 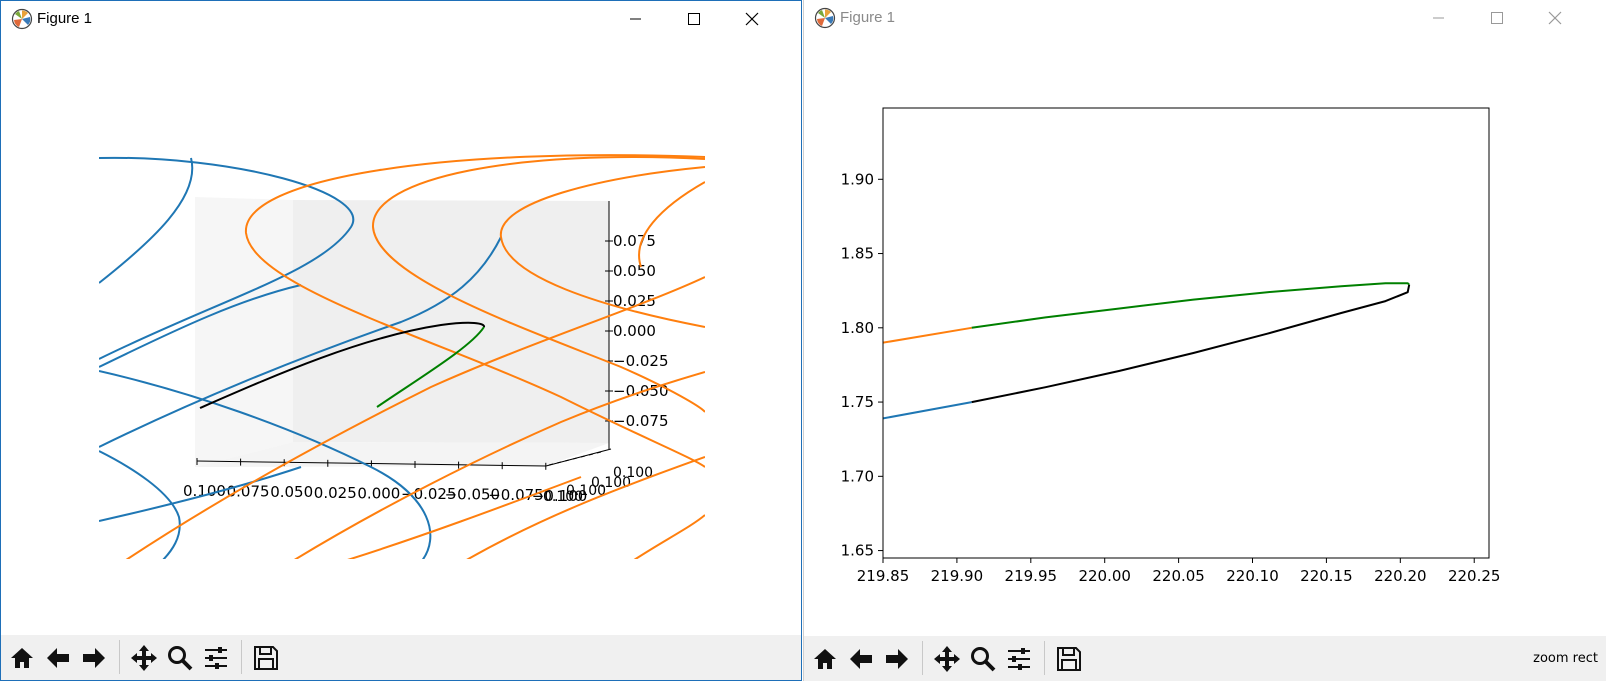 I want to click on z-tick-label: 0.025, so click(x=634, y=301).